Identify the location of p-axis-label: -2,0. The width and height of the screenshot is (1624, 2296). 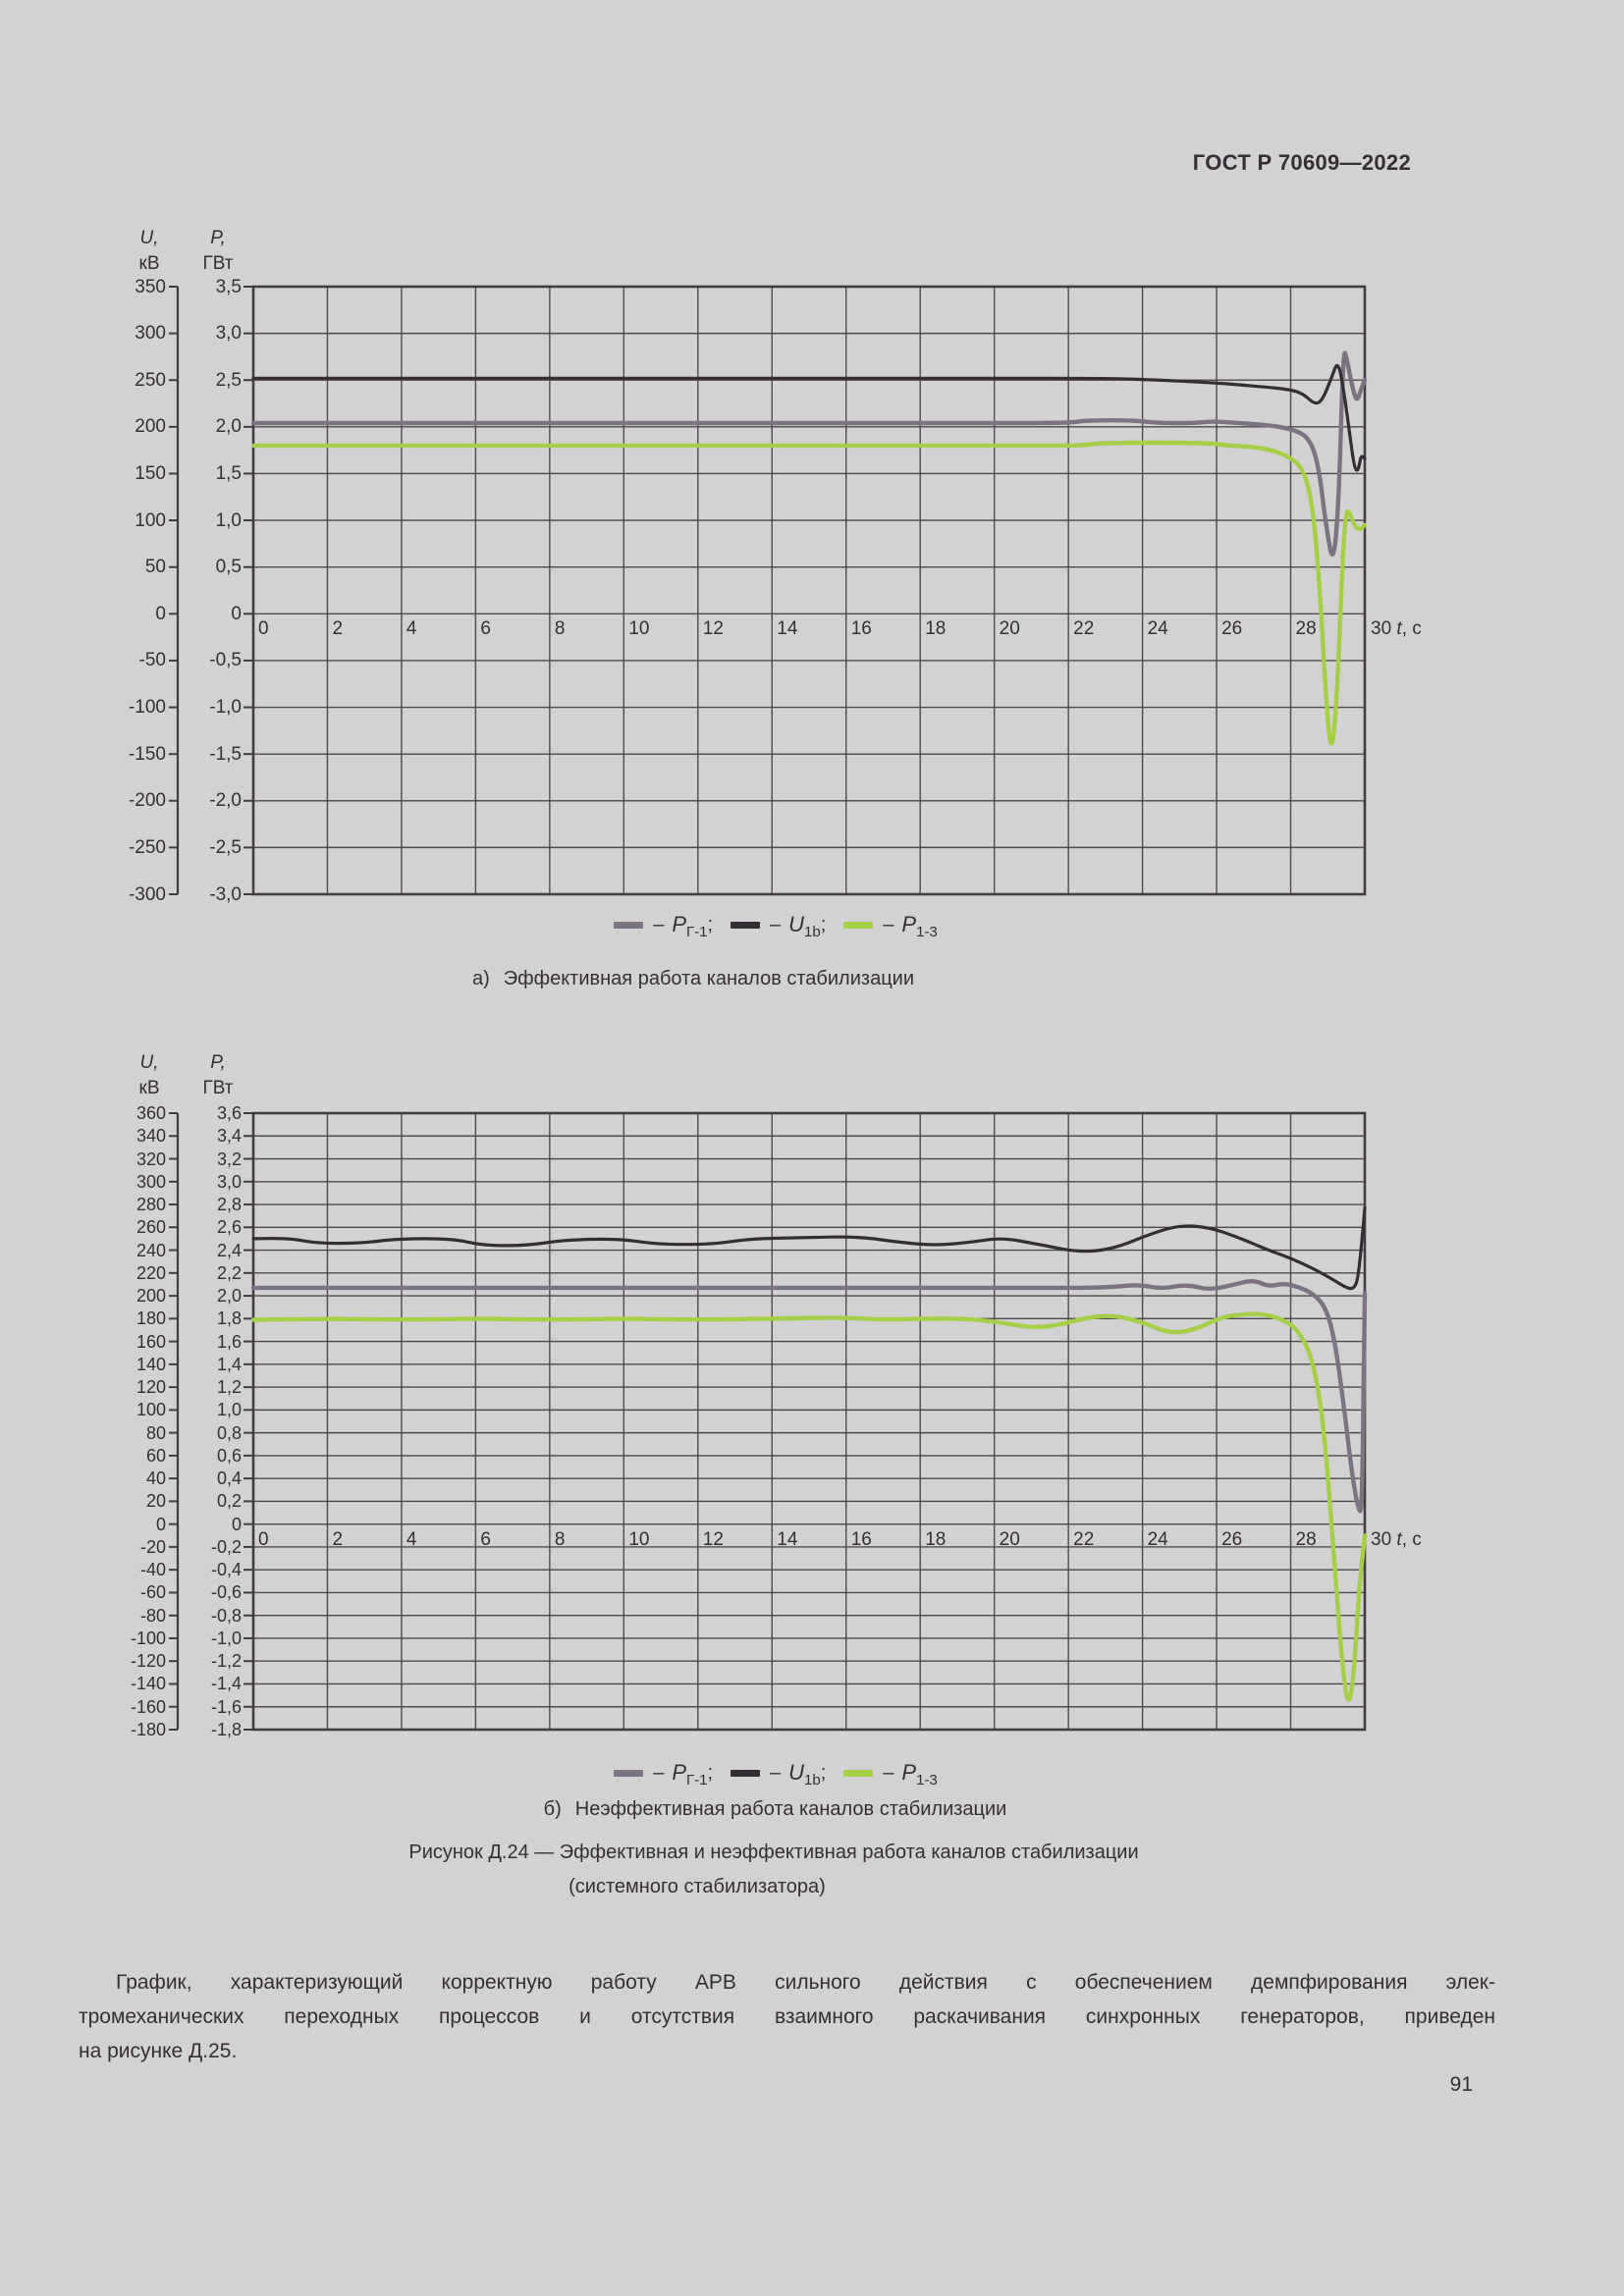
(225, 801).